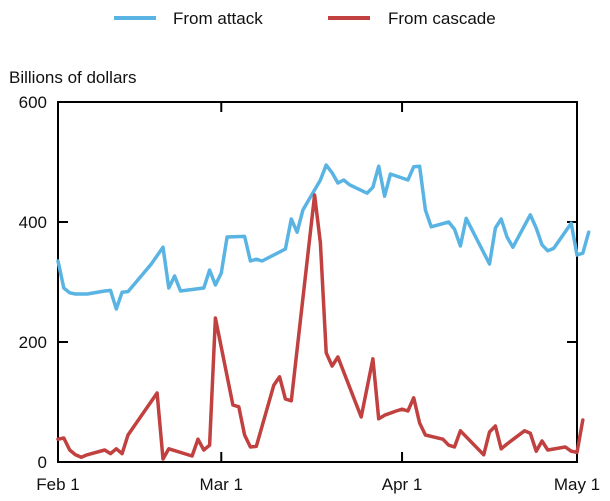 Image resolution: width=610 pixels, height=501 pixels. Describe the element at coordinates (577, 484) in the screenshot. I see `x-tick-label: May 1` at that location.